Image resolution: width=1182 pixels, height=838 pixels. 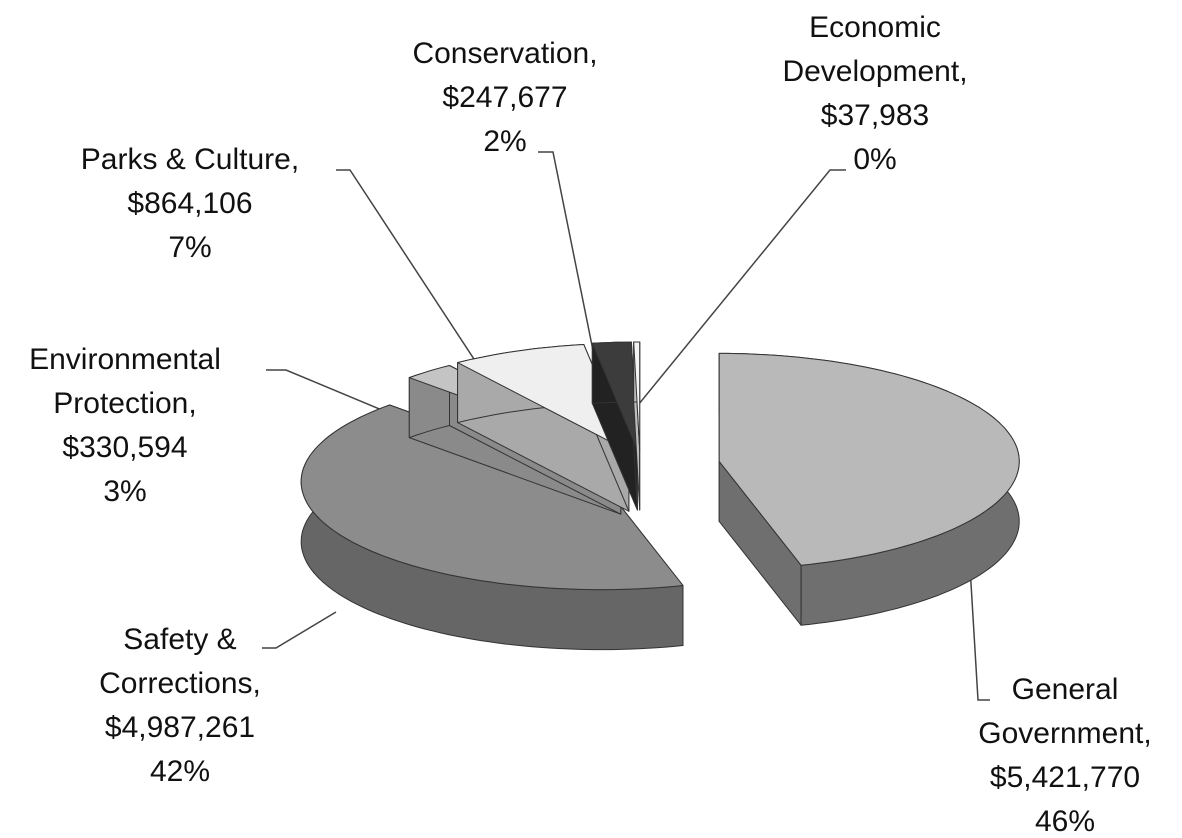 What do you see at coordinates (125, 381) in the screenshot?
I see `category-label: Environmental Protection,` at bounding box center [125, 381].